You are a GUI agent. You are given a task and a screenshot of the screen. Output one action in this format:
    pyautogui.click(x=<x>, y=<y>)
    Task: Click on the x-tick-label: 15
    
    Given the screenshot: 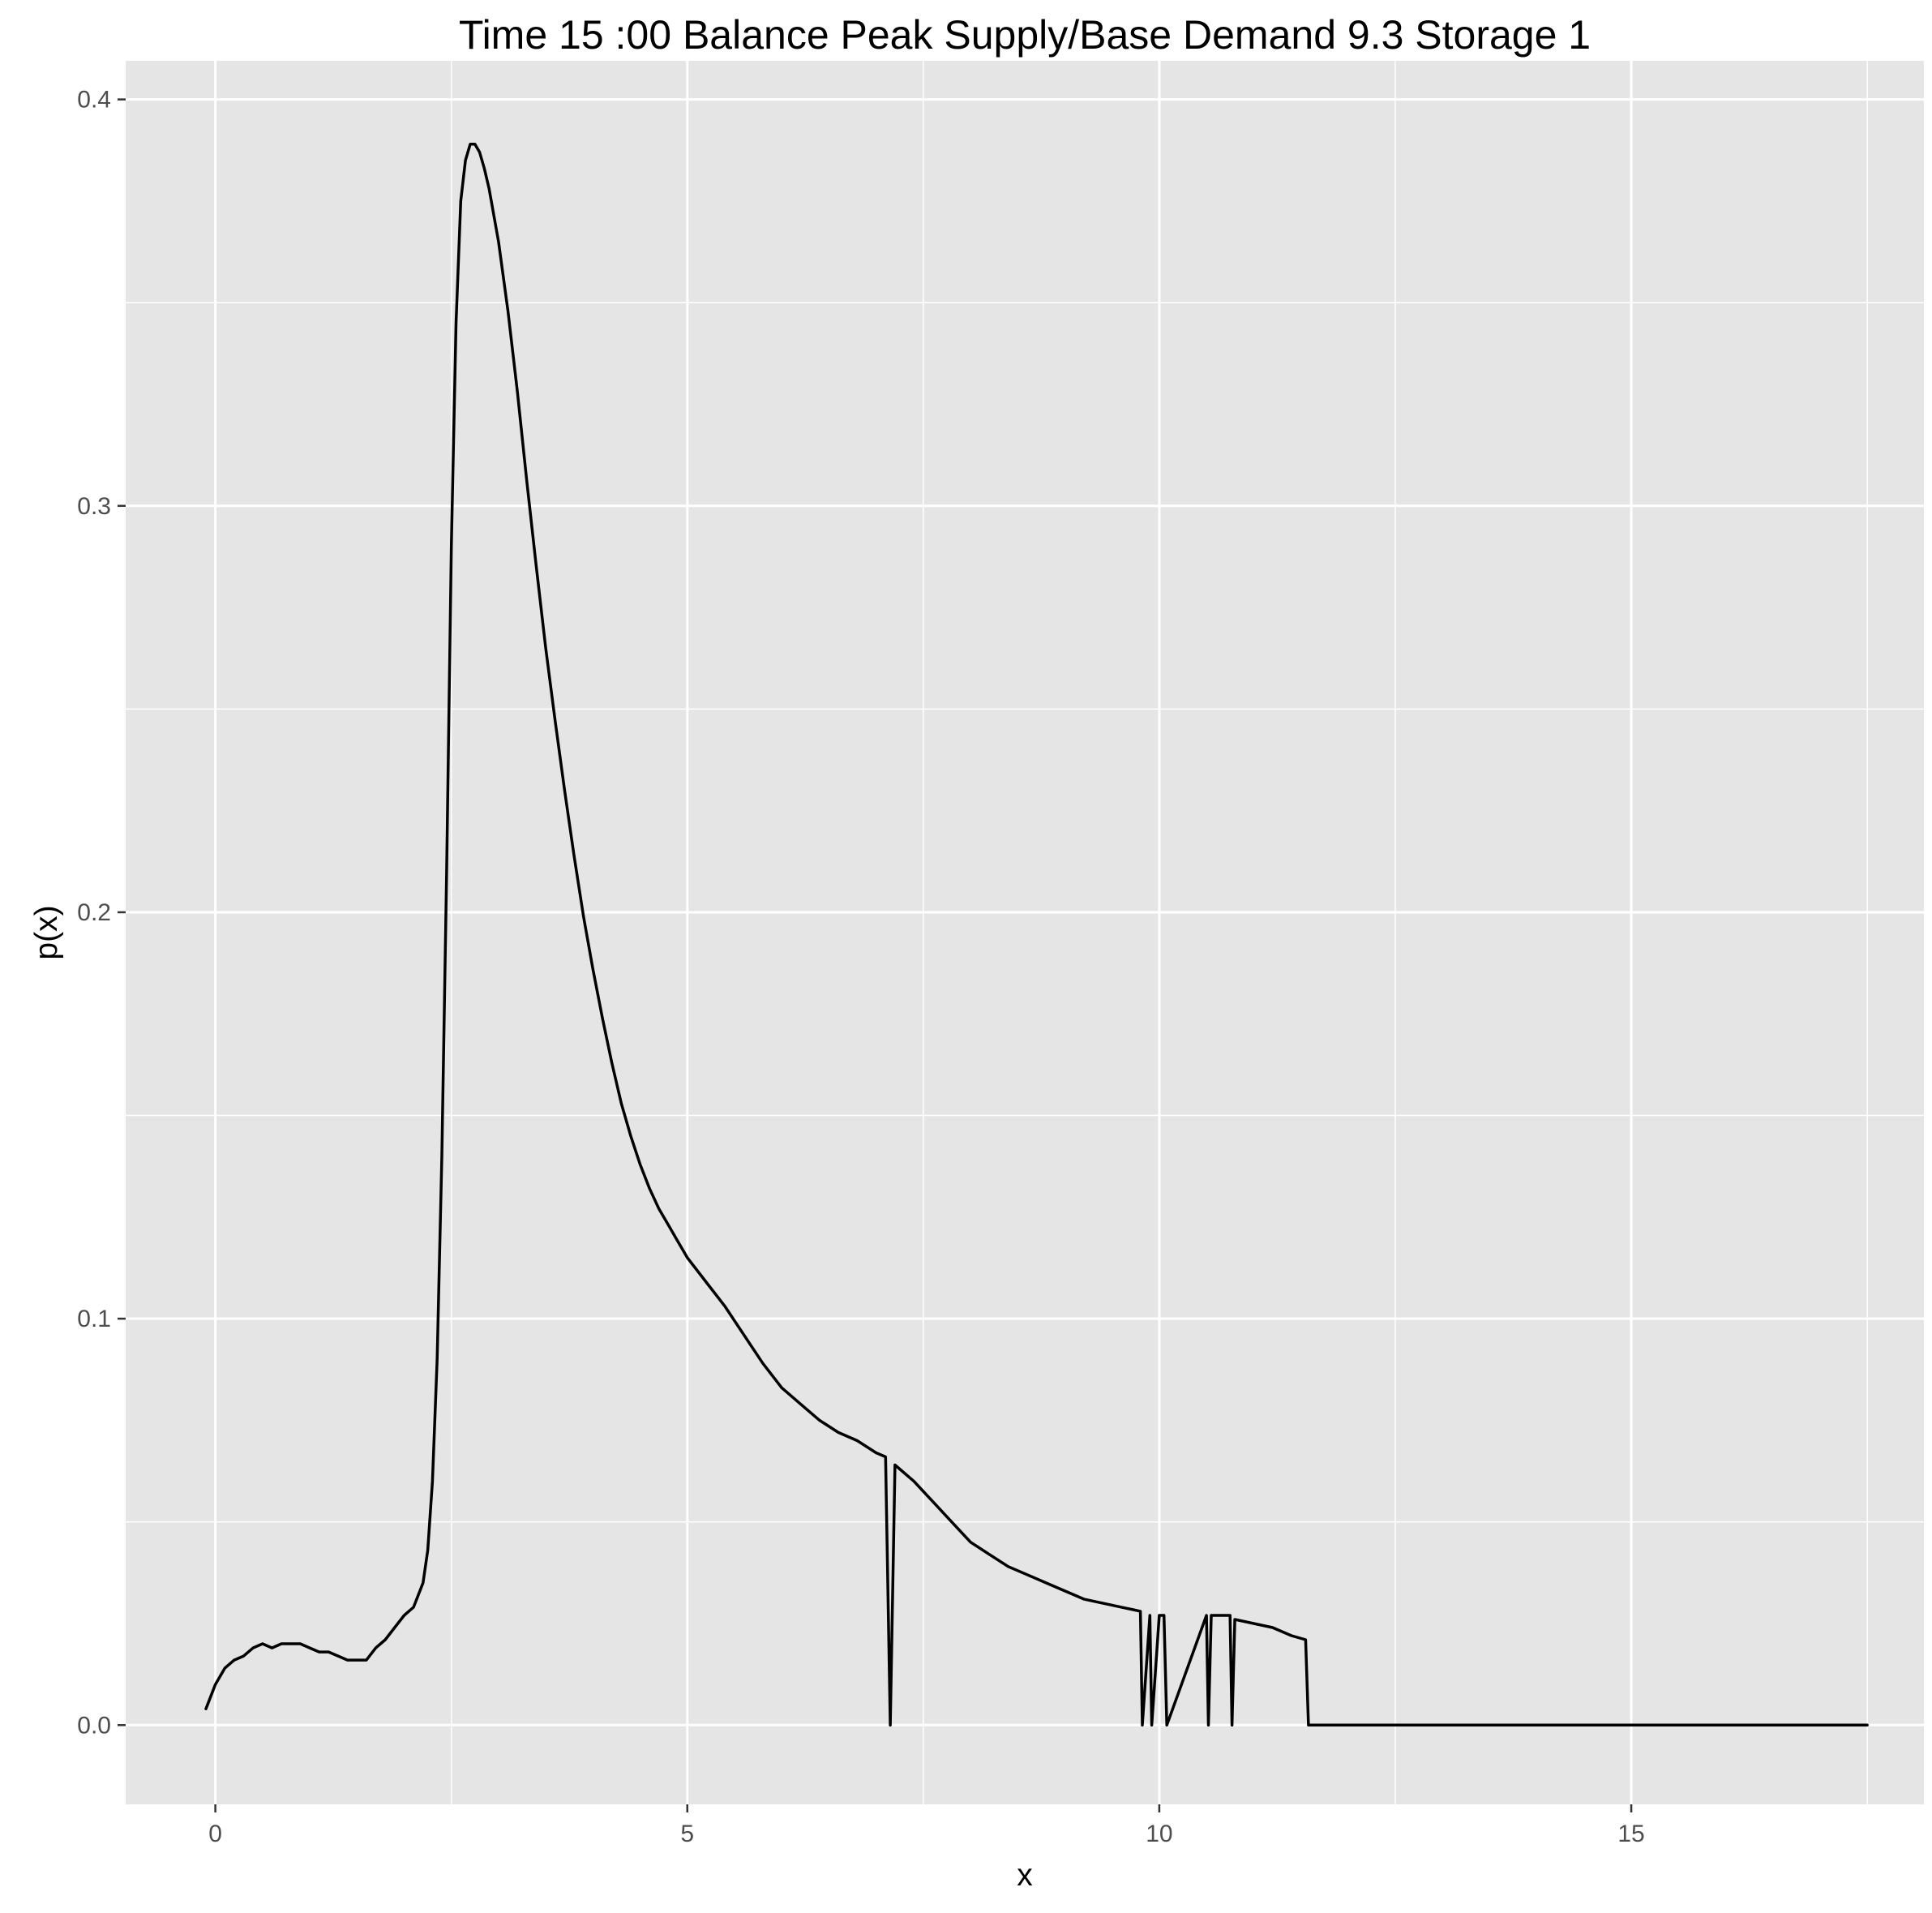 What is the action you would take?
    pyautogui.click(x=1630, y=1834)
    